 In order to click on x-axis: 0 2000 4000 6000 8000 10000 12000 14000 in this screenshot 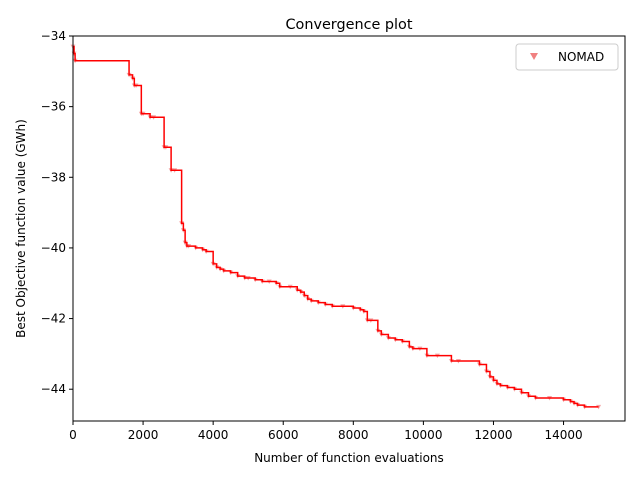, I will do `click(326, 431)`.